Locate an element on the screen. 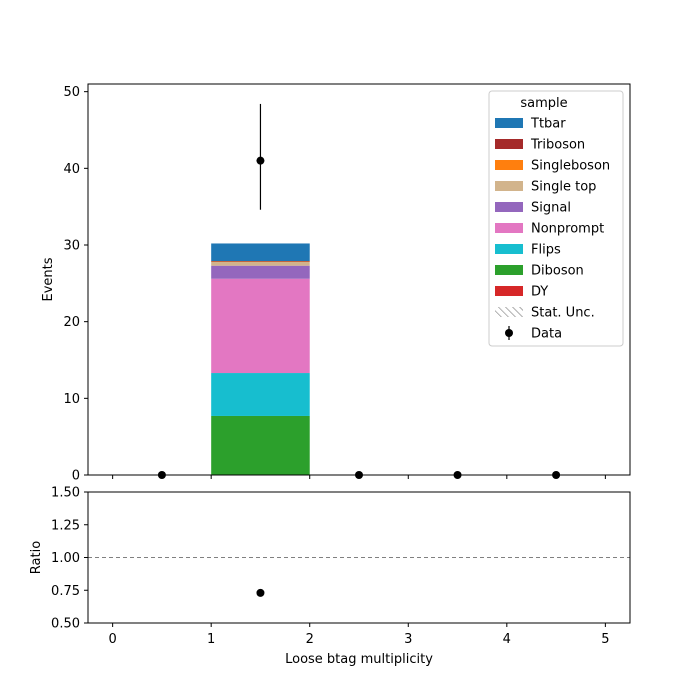 The height and width of the screenshot is (700, 700). legend-label-dy: DY is located at coordinates (539, 292).